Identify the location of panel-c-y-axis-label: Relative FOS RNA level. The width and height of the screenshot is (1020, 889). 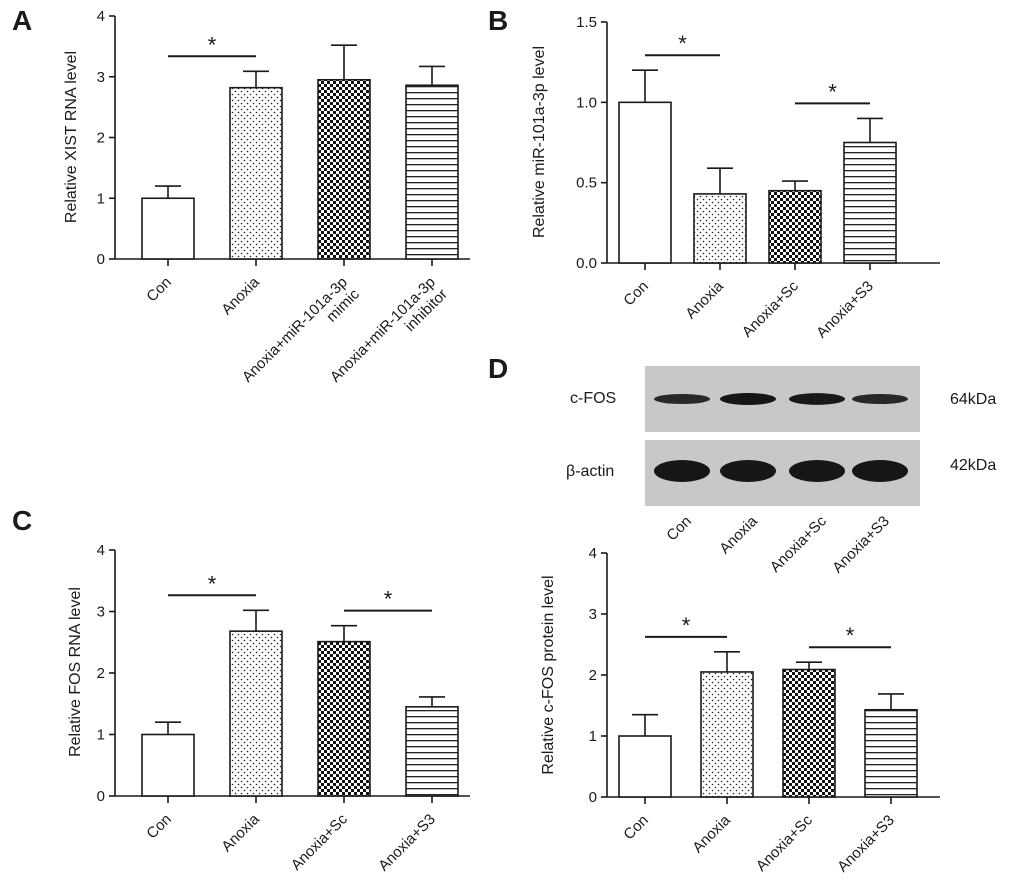
(75, 672).